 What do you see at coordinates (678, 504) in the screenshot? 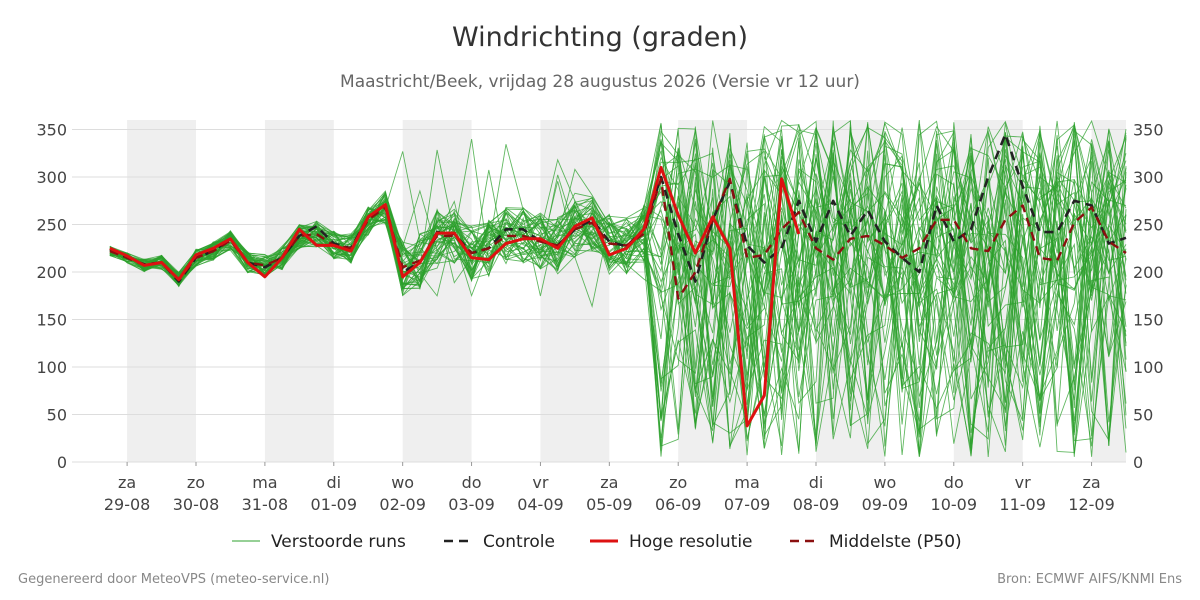
I see `x-tick-date-8: 06-09` at bounding box center [678, 504].